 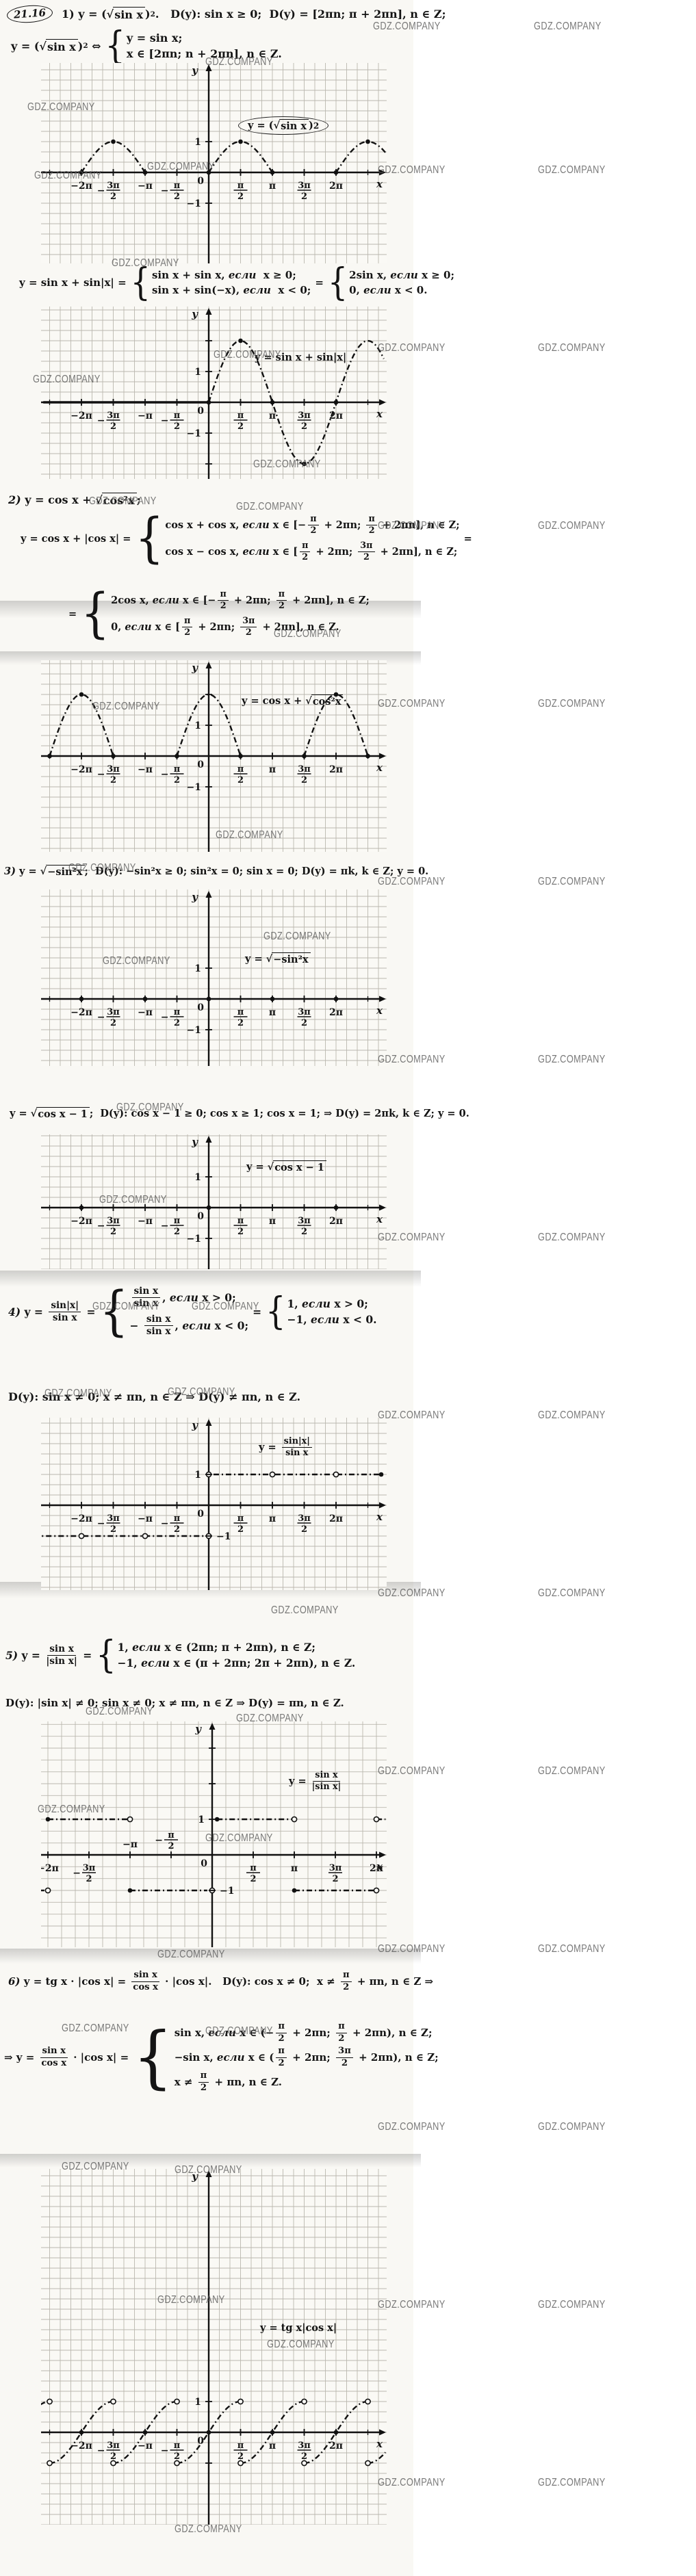 What do you see at coordinates (189, 1297) in the screenshot?
I see `case-row: sin x sin x, если x > 0;` at bounding box center [189, 1297].